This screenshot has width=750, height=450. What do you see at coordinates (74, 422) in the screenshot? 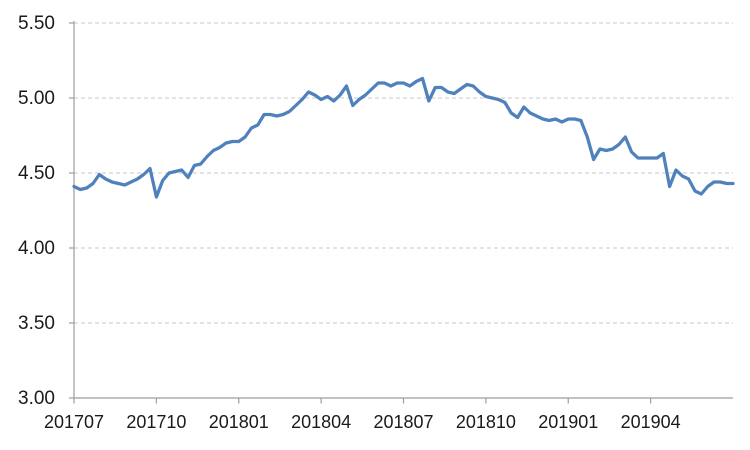
I see `x-axis-label: 201707` at bounding box center [74, 422].